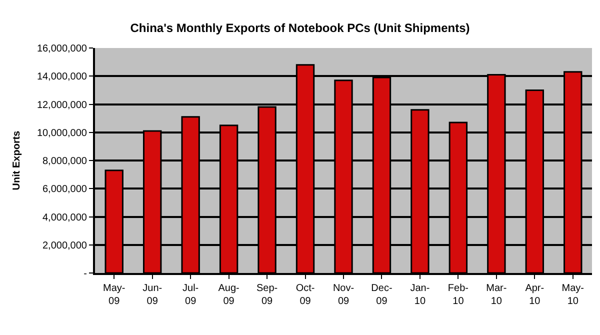 This screenshot has width=600, height=335. I want to click on x-tick-label: Jul-09, so click(190, 295).